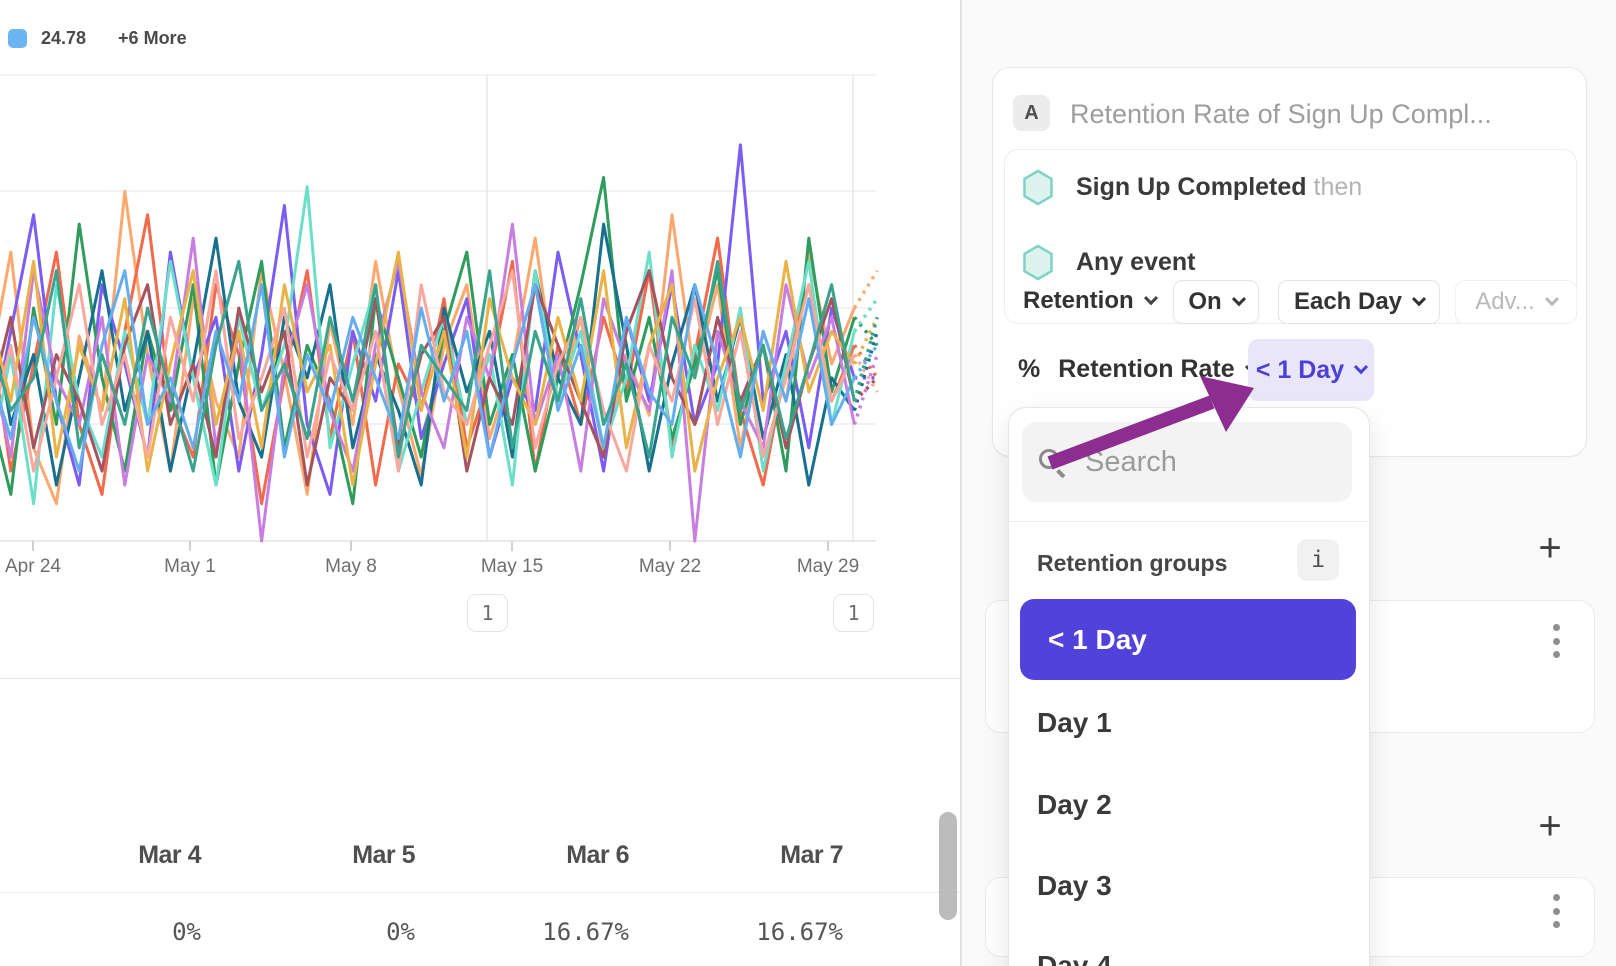 Image resolution: width=1616 pixels, height=966 pixels. I want to click on popup-item: Day 3, so click(1074, 885).